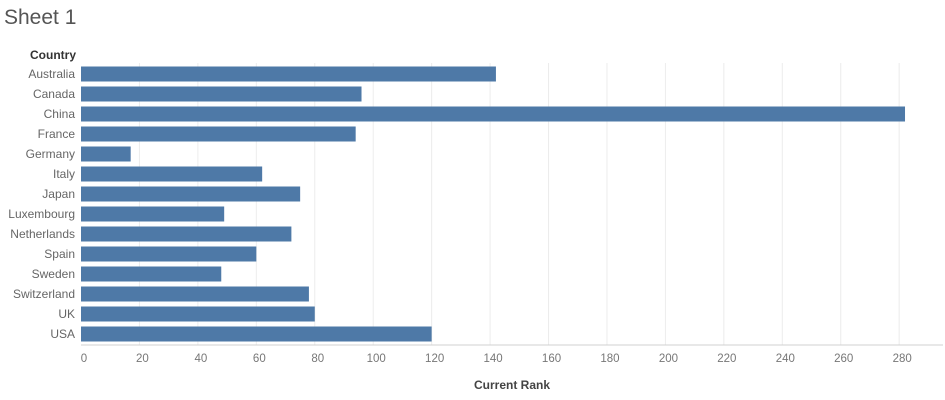 The width and height of the screenshot is (945, 400). What do you see at coordinates (551, 359) in the screenshot?
I see `x-tick-label: 160` at bounding box center [551, 359].